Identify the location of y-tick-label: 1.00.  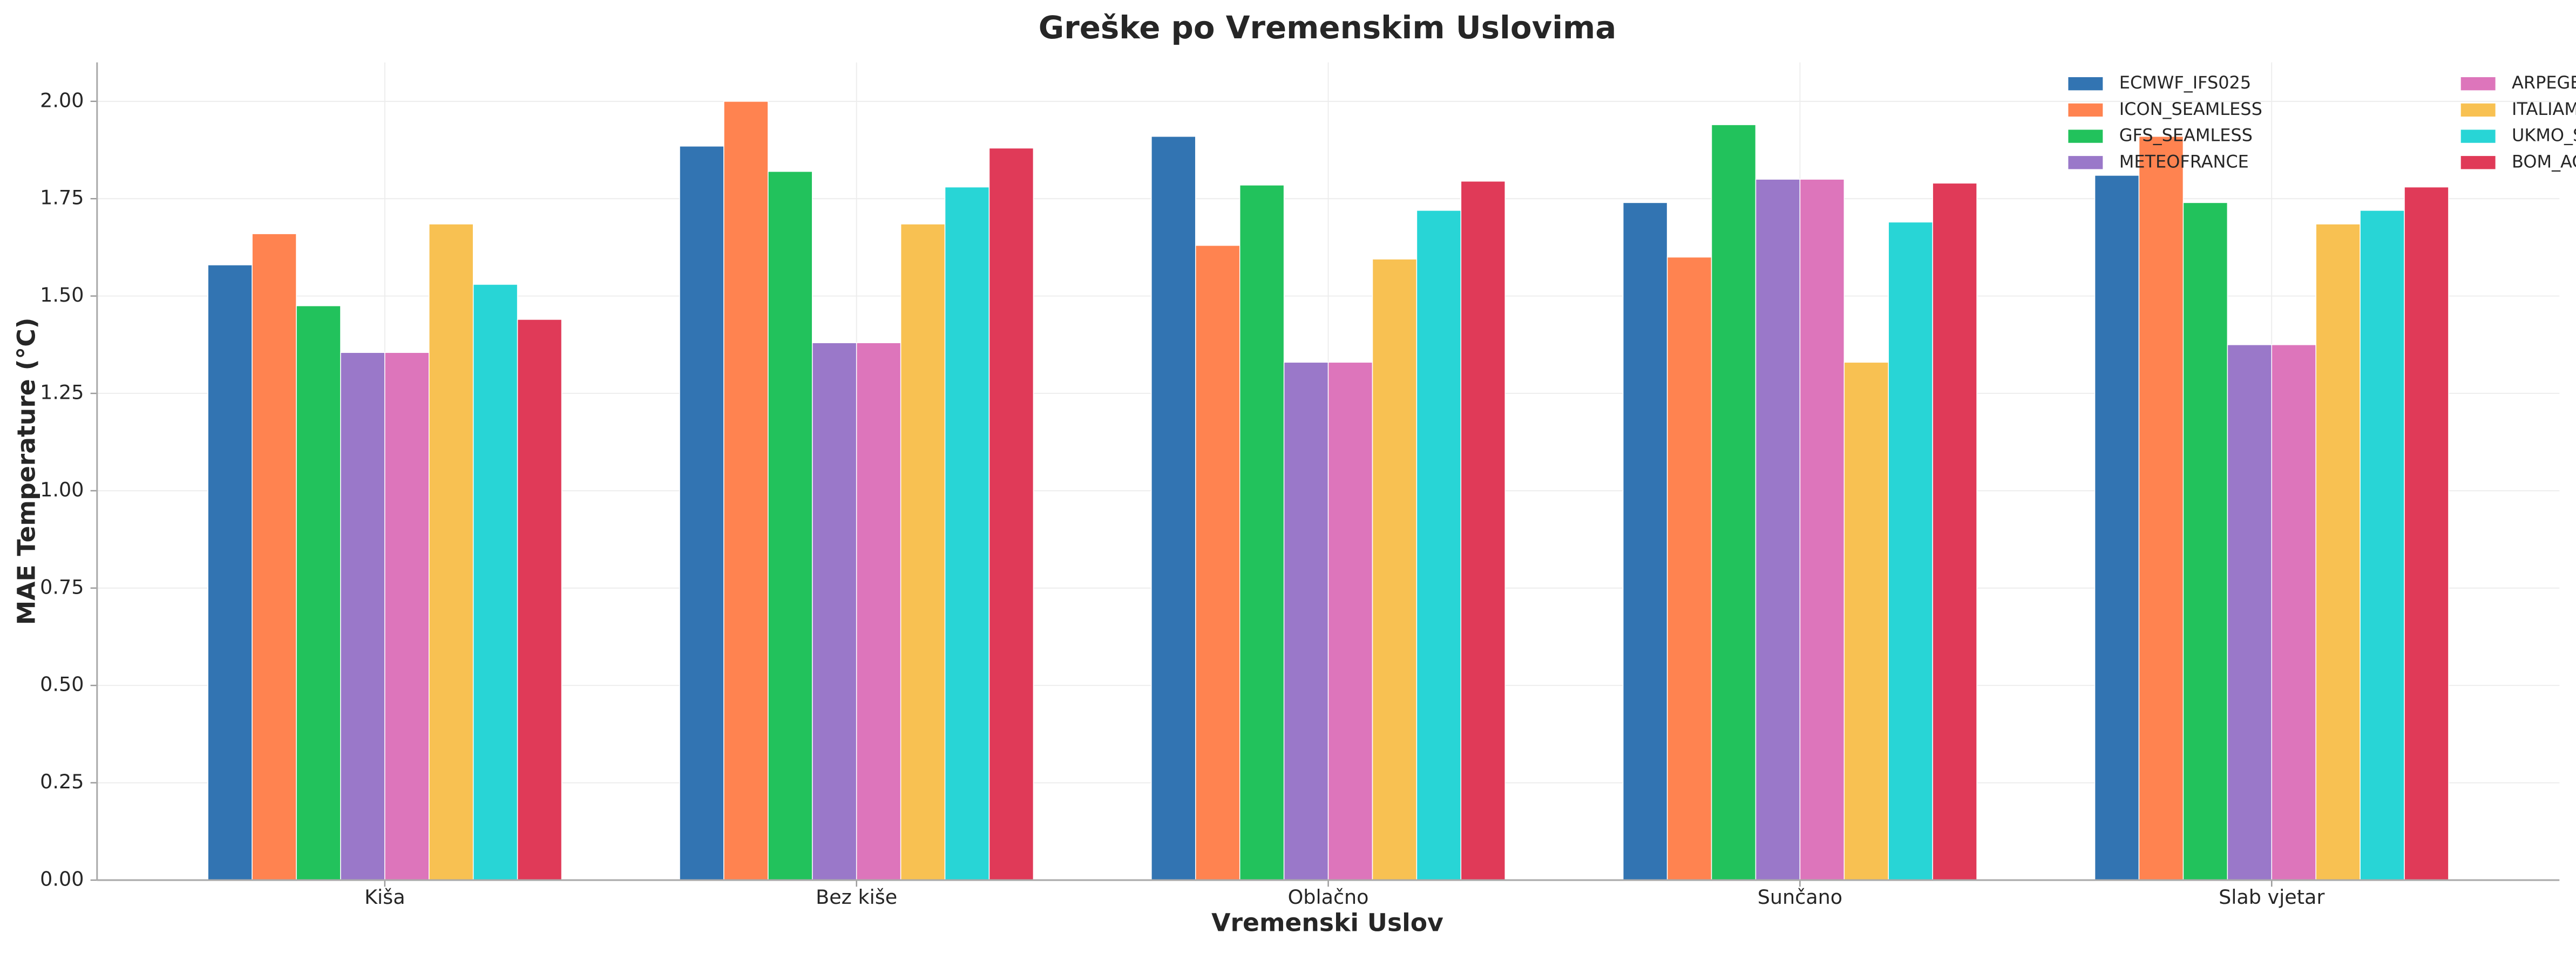
(62, 489).